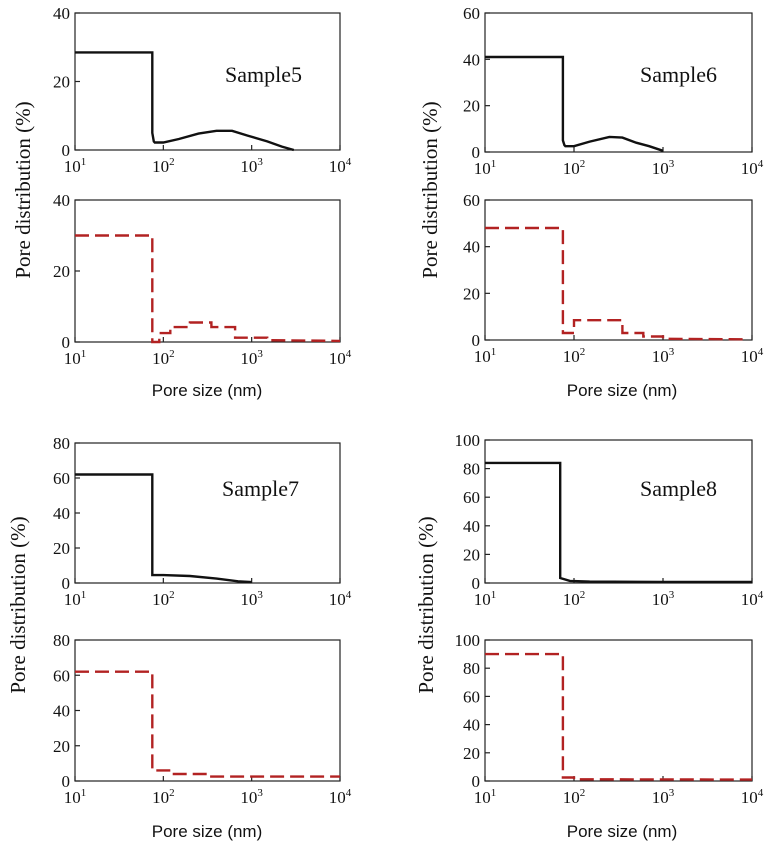 The height and width of the screenshot is (846, 778). What do you see at coordinates (678, 488) in the screenshot?
I see `sample-label: Sample8` at bounding box center [678, 488].